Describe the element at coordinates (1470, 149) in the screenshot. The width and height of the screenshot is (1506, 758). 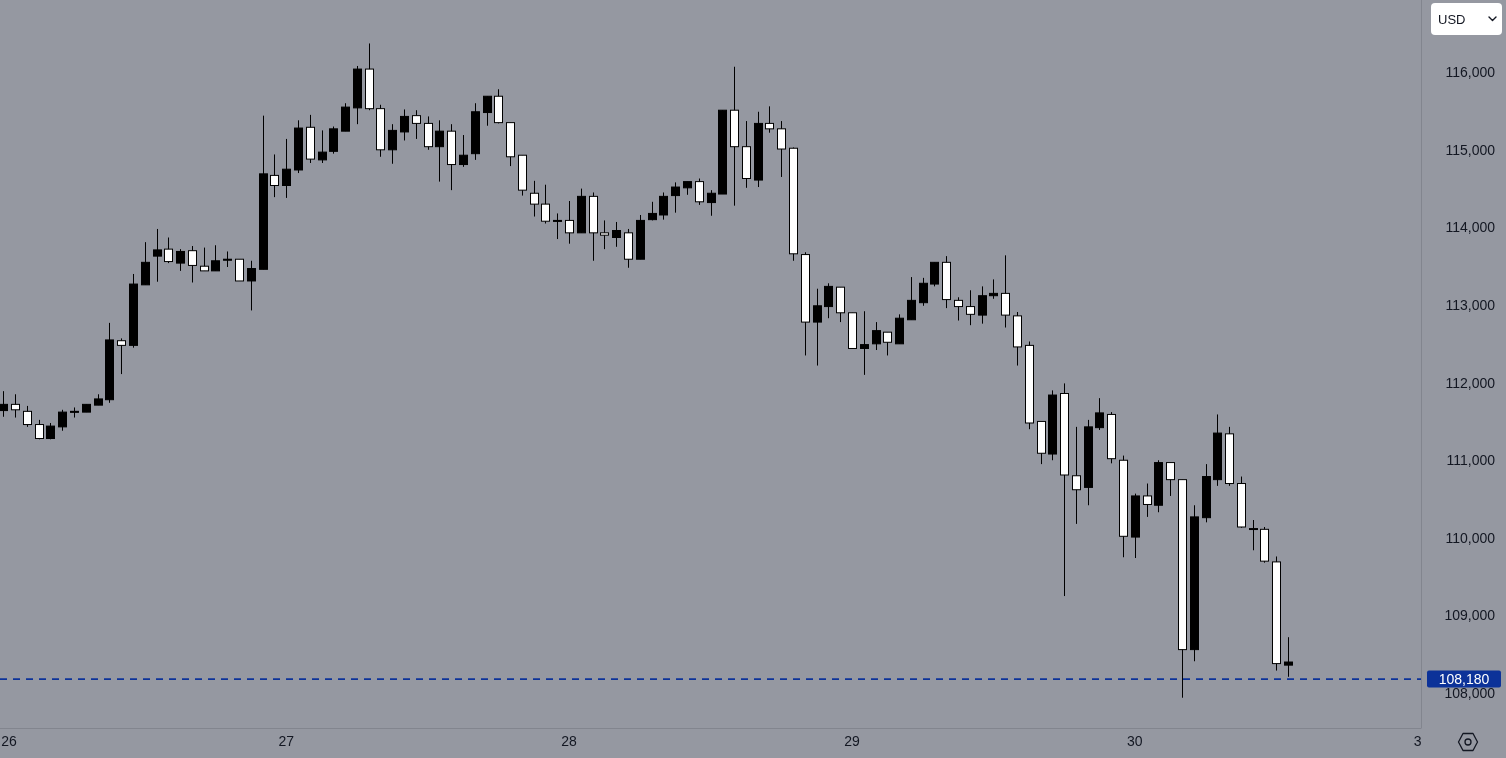
I see `y-tick-label: 115,000` at that location.